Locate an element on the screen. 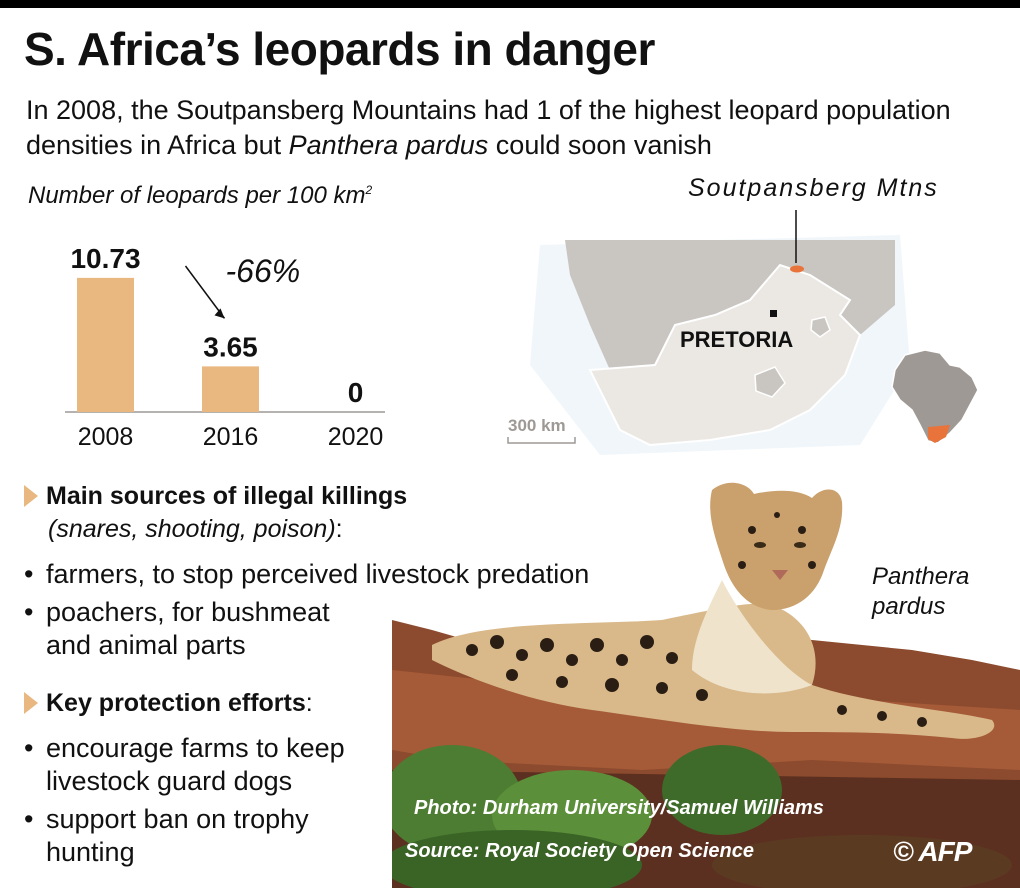 This screenshot has width=1020, height=888. change-annotation: -66% is located at coordinates (263, 271).